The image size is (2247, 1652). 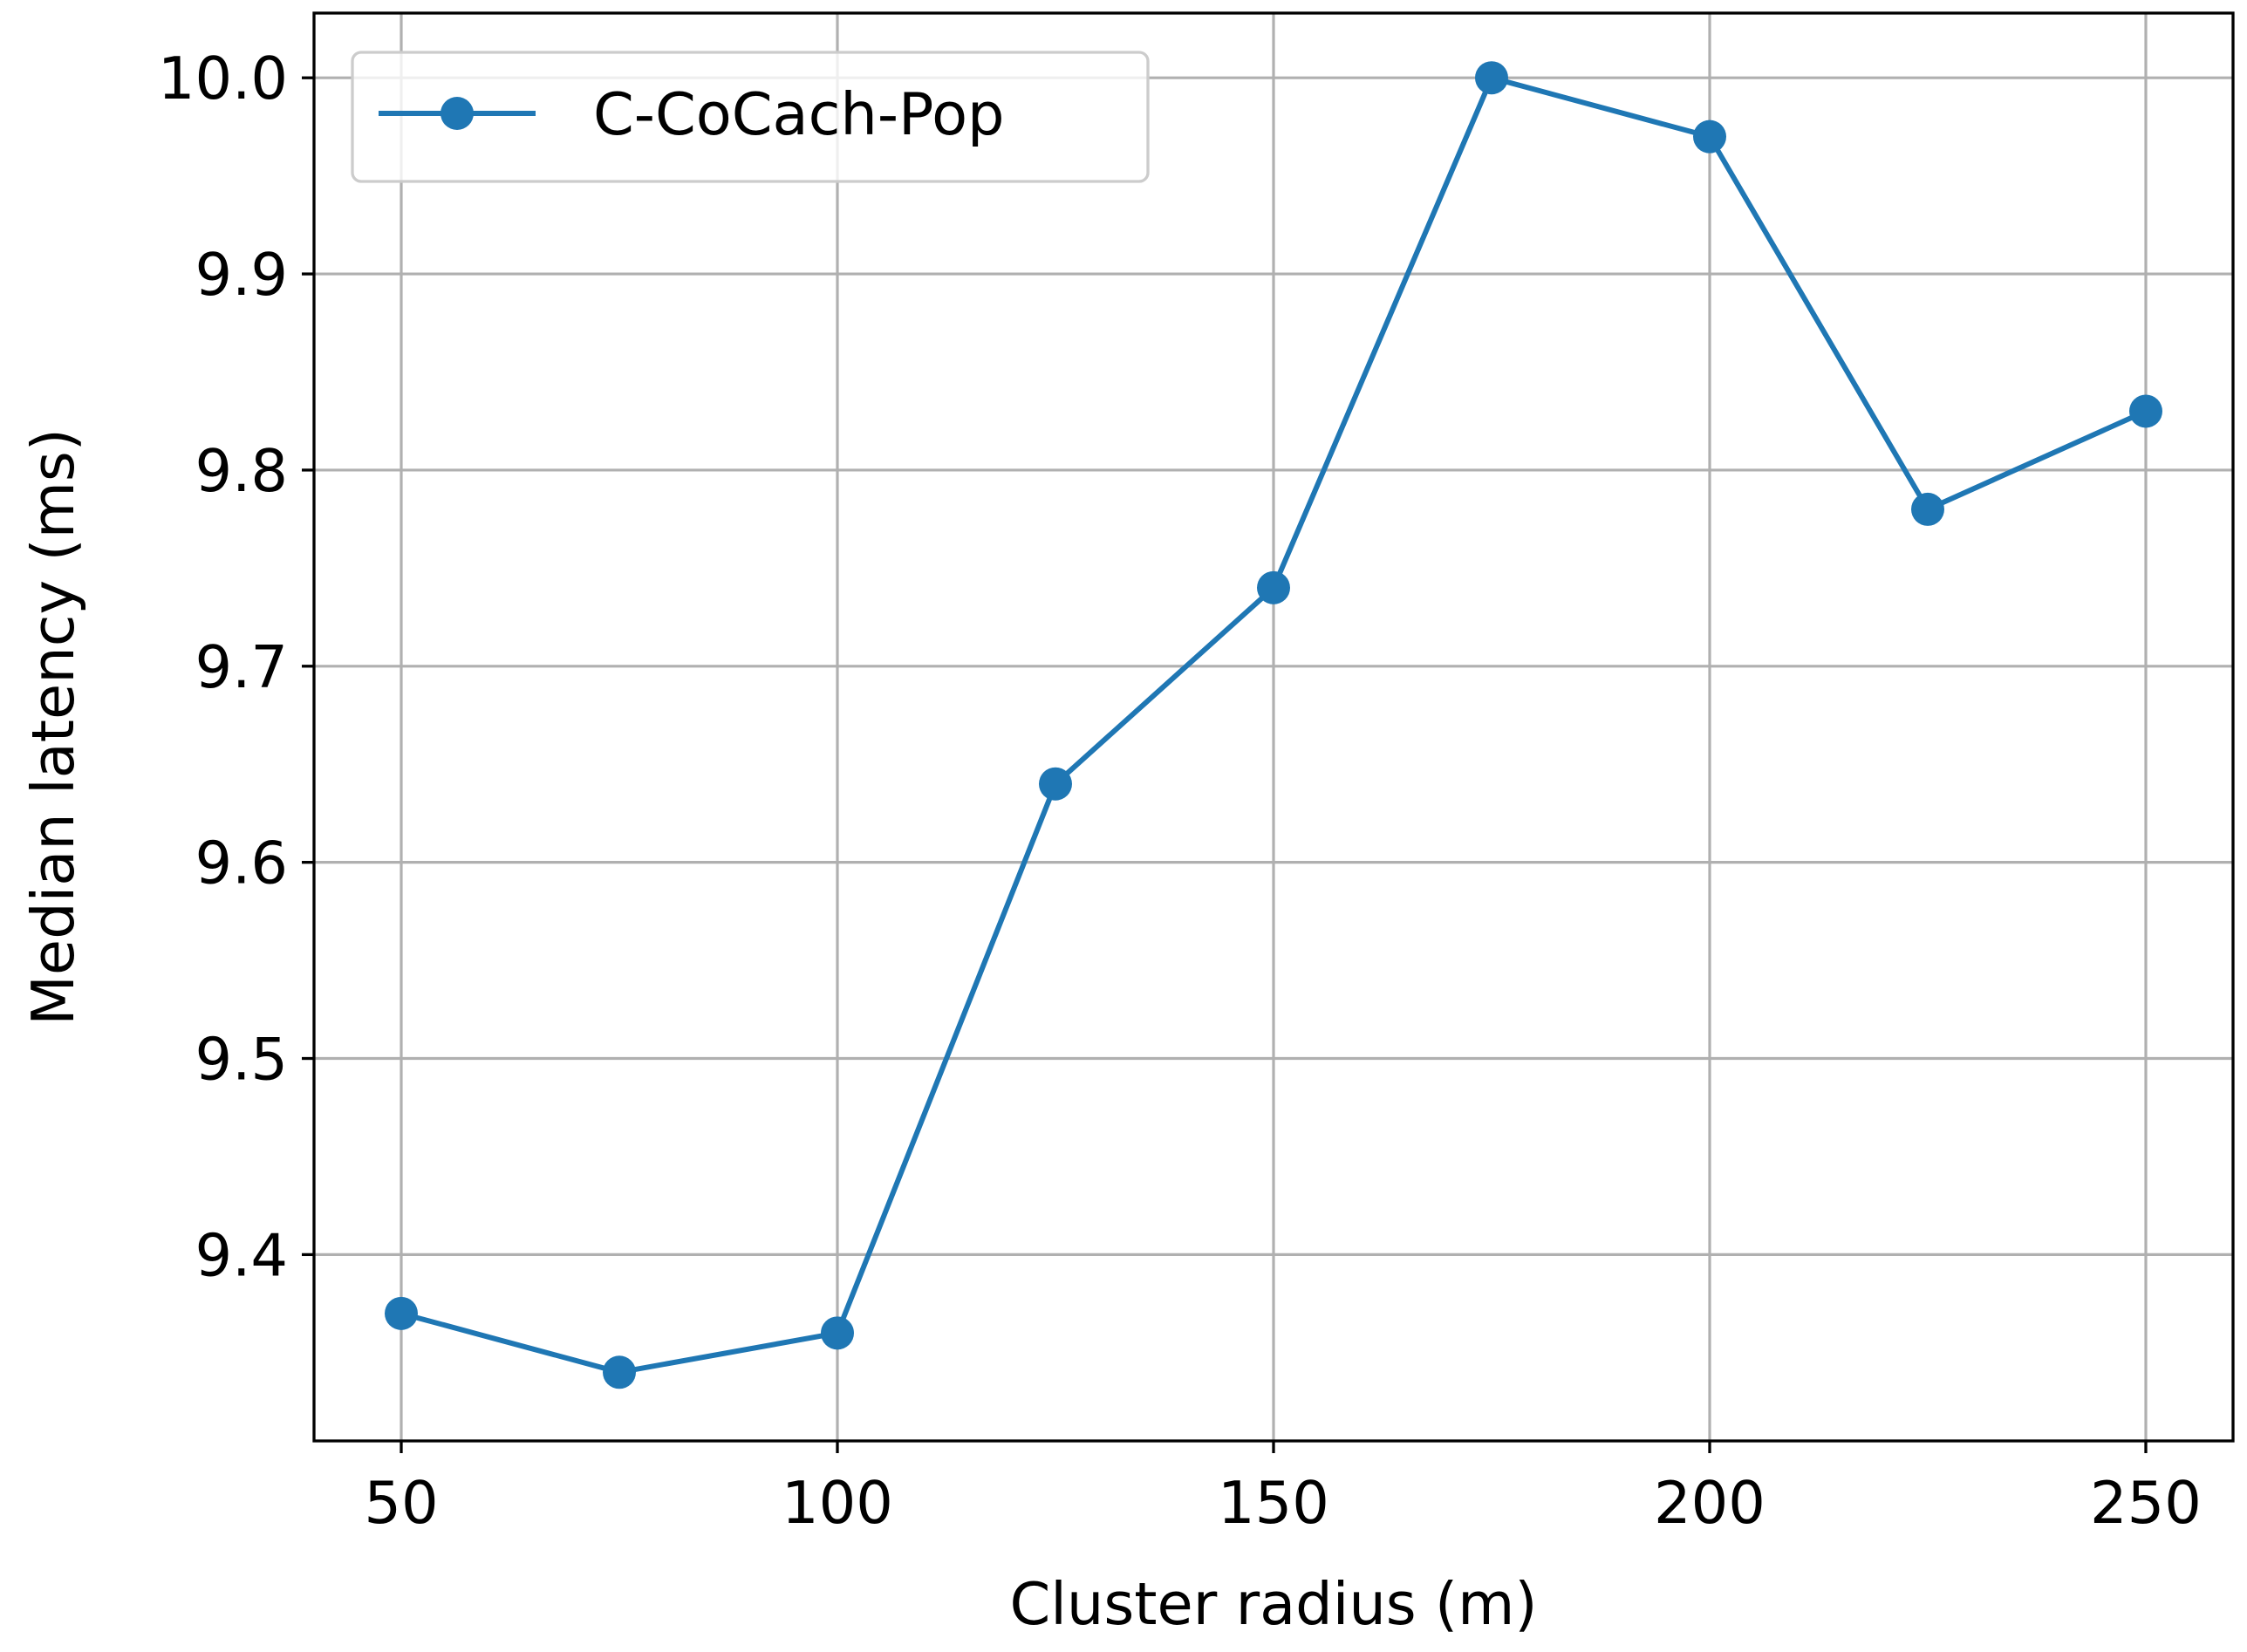 What do you see at coordinates (241, 1255) in the screenshot?
I see `y-tick-label: 9.4` at bounding box center [241, 1255].